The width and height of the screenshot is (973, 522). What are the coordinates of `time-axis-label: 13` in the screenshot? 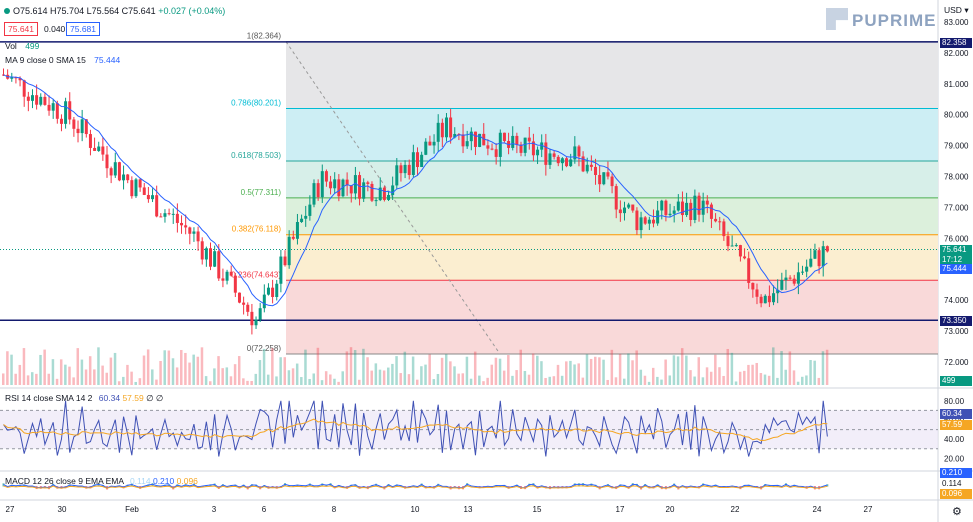 It's located at (468, 509).